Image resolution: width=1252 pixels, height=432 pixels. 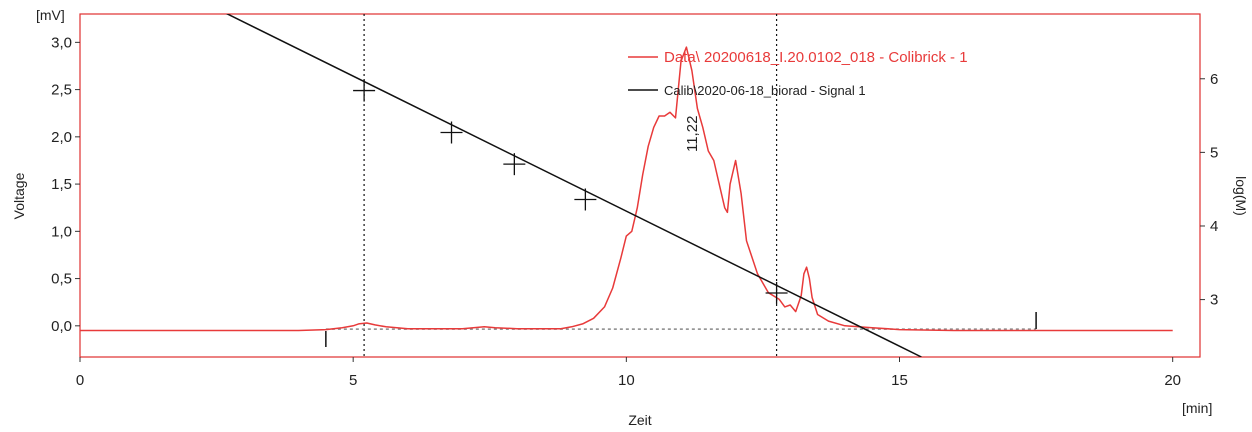 I want to click on y2-tick-label-3: 6, so click(x=1214, y=79).